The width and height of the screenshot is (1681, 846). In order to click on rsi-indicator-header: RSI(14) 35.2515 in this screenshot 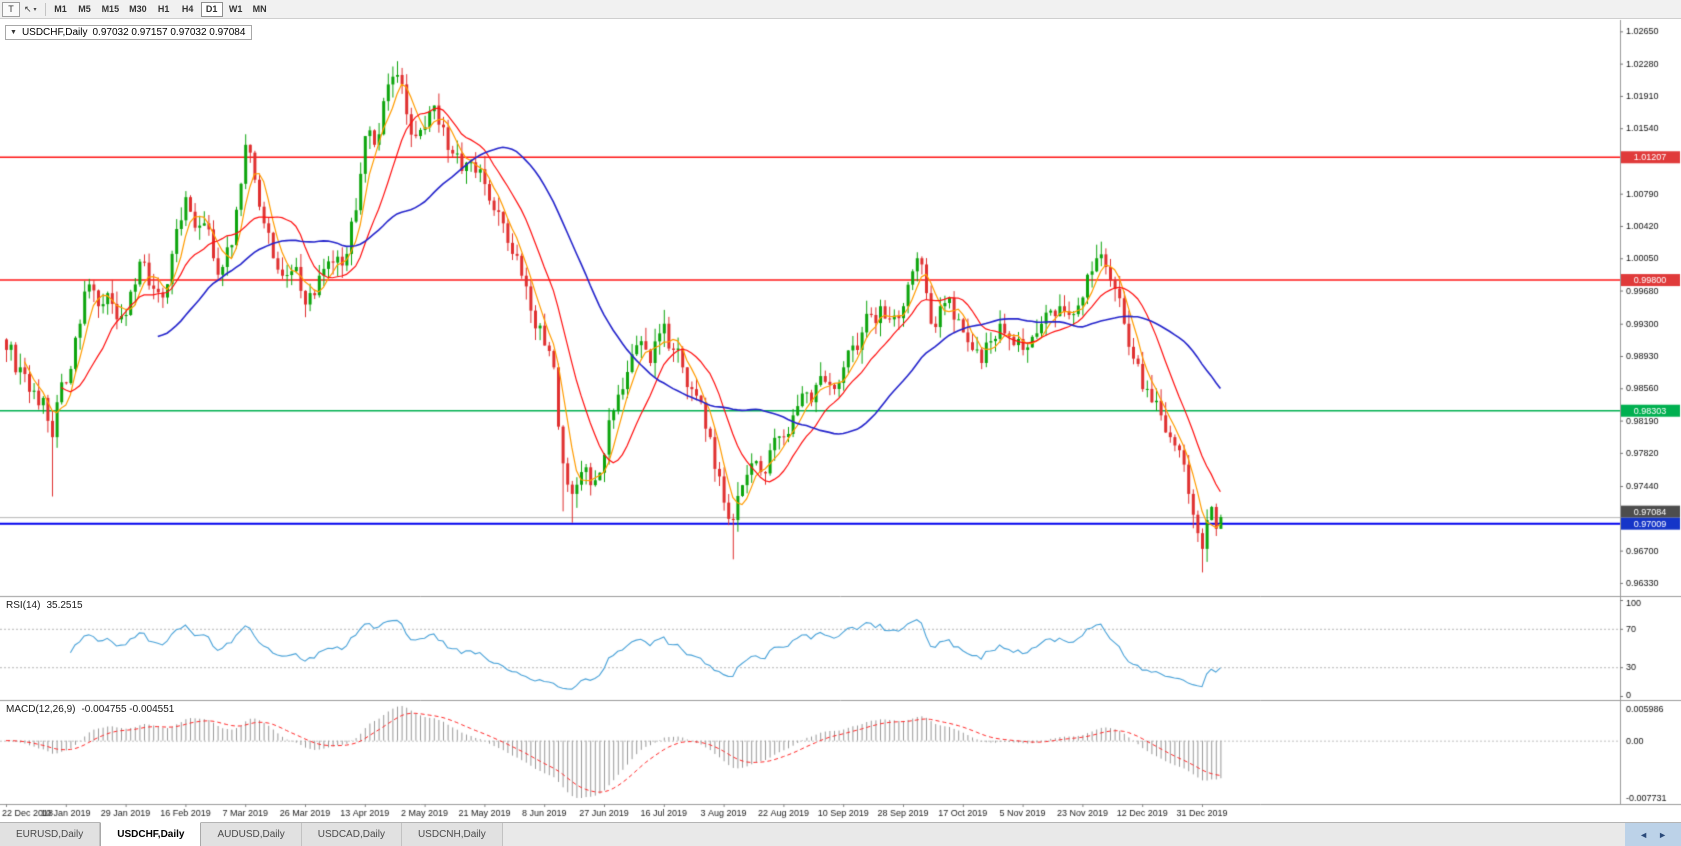, I will do `click(44, 605)`.